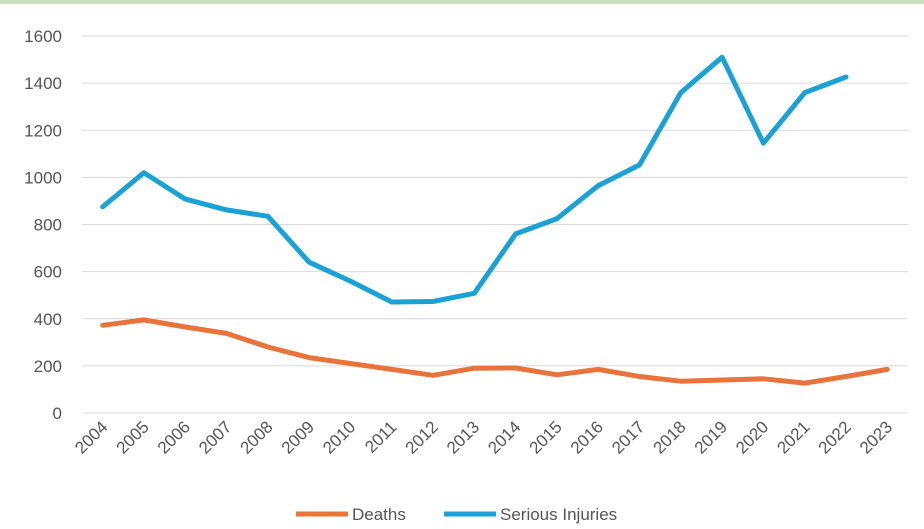 The width and height of the screenshot is (924, 529). What do you see at coordinates (256, 437) in the screenshot?
I see `x-tick-label: 2008` at bounding box center [256, 437].